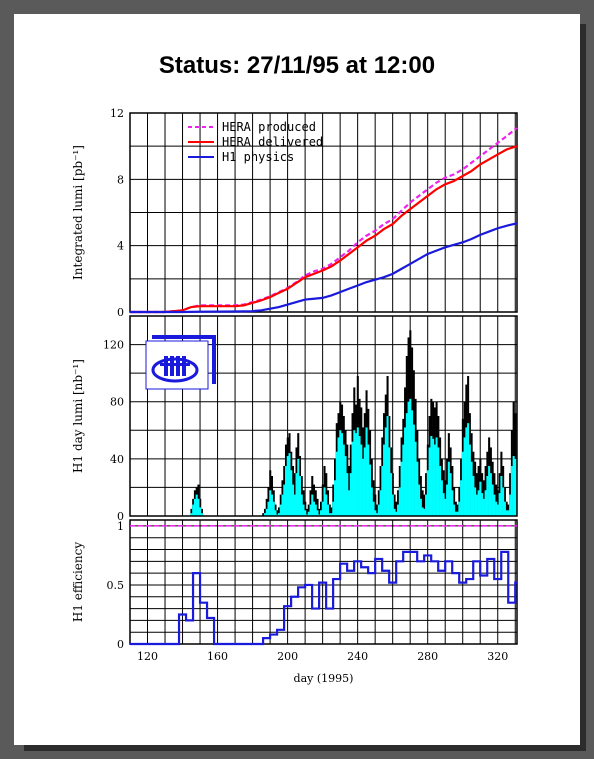 Image resolution: width=594 pixels, height=759 pixels. I want to click on y-tick-label: 12, so click(117, 113).